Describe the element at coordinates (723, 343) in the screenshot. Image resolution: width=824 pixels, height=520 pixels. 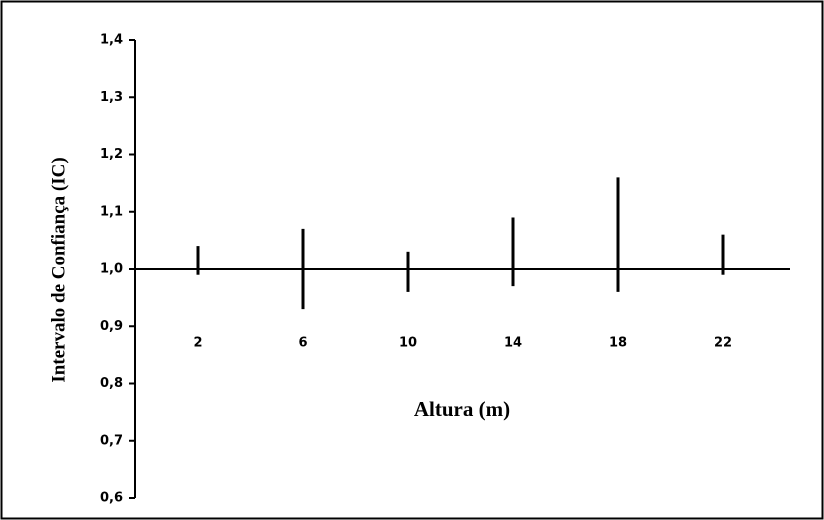
I see `x-tick-label: 22` at that location.